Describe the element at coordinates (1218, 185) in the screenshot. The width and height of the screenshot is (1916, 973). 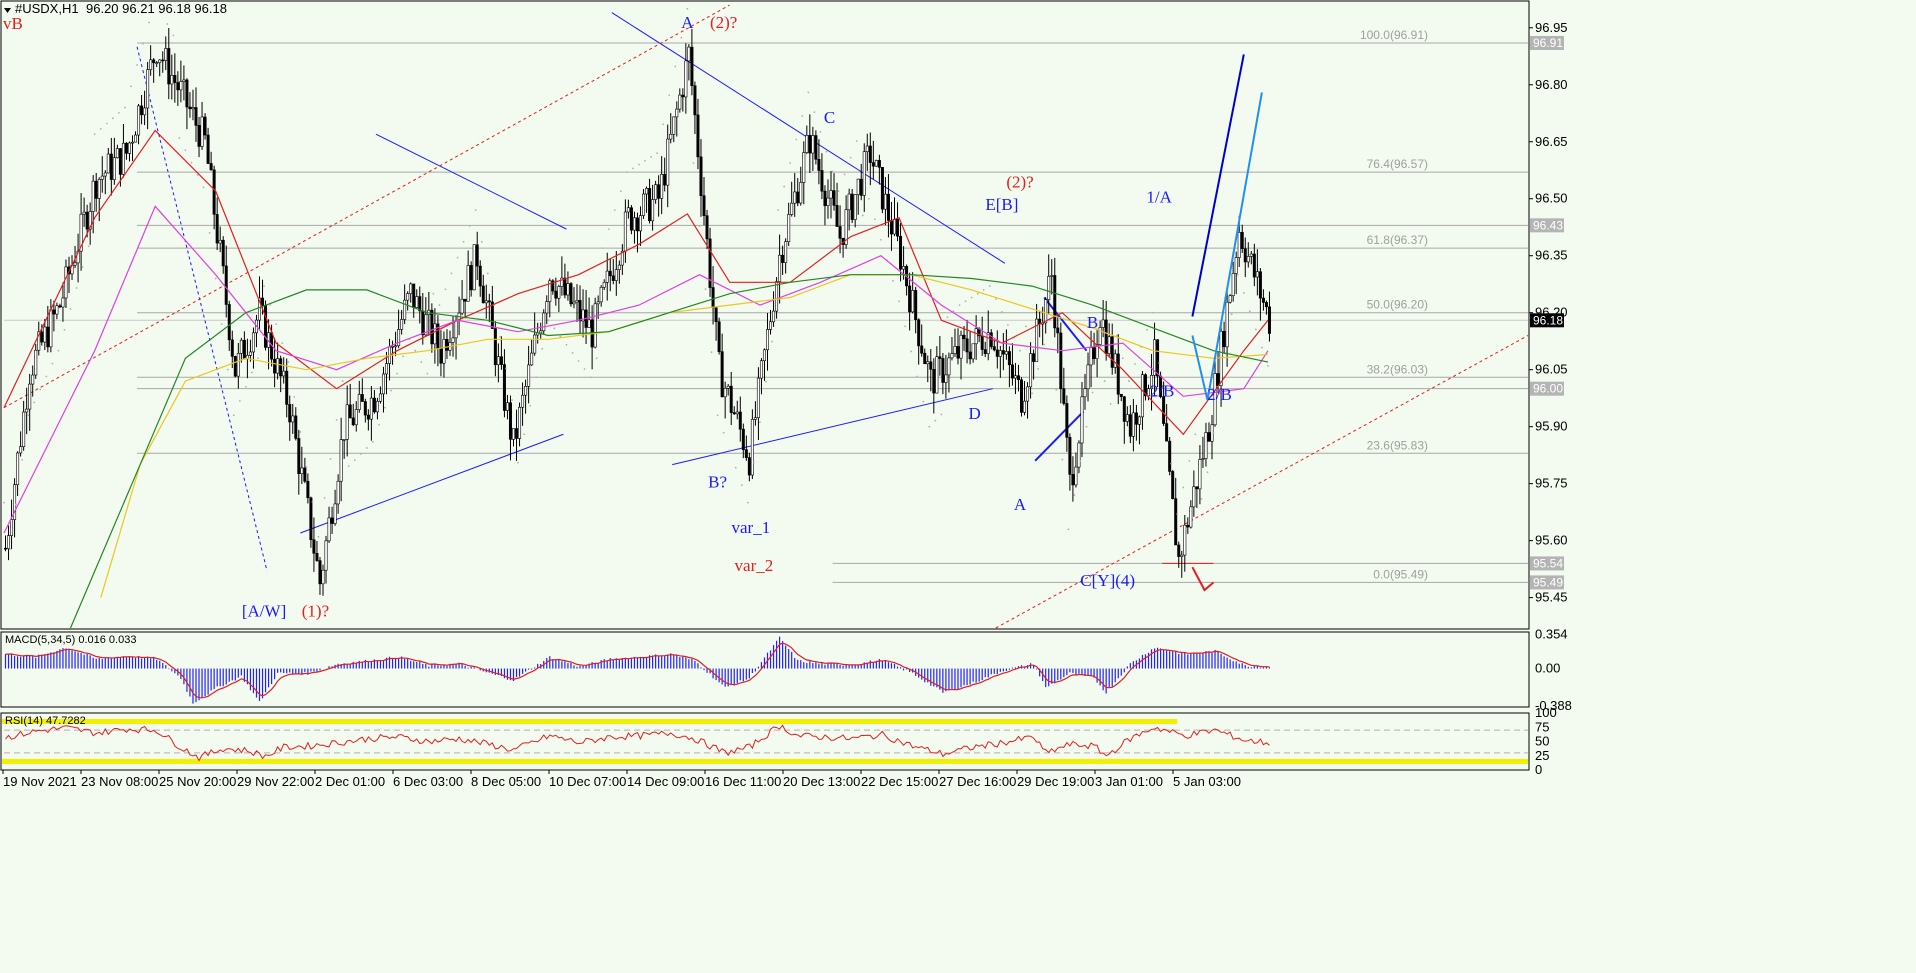
I see `projection-path` at that location.